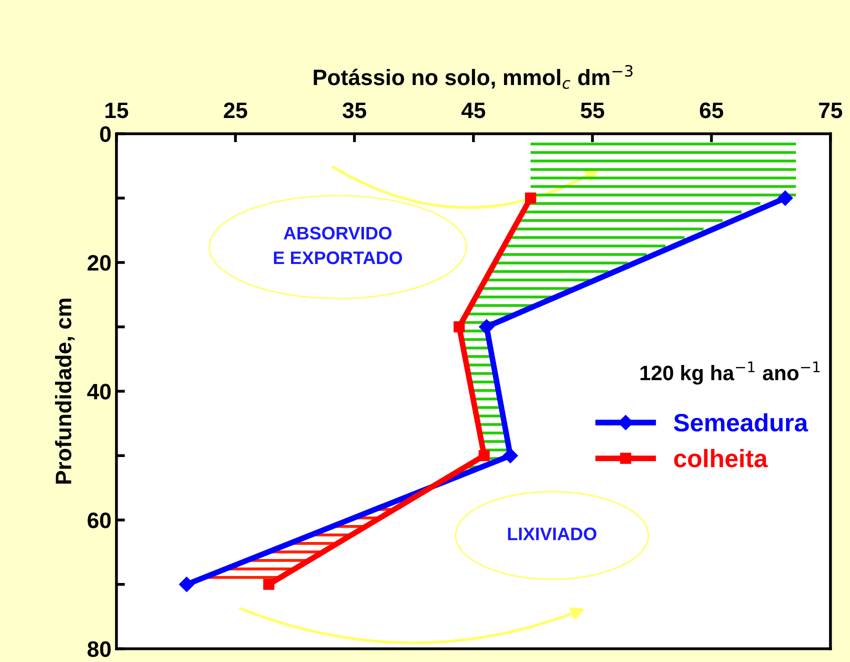 The image size is (850, 662). I want to click on annotation: 120 kg ha$^{−1}$ ano$^{−1}$, so click(730, 373).